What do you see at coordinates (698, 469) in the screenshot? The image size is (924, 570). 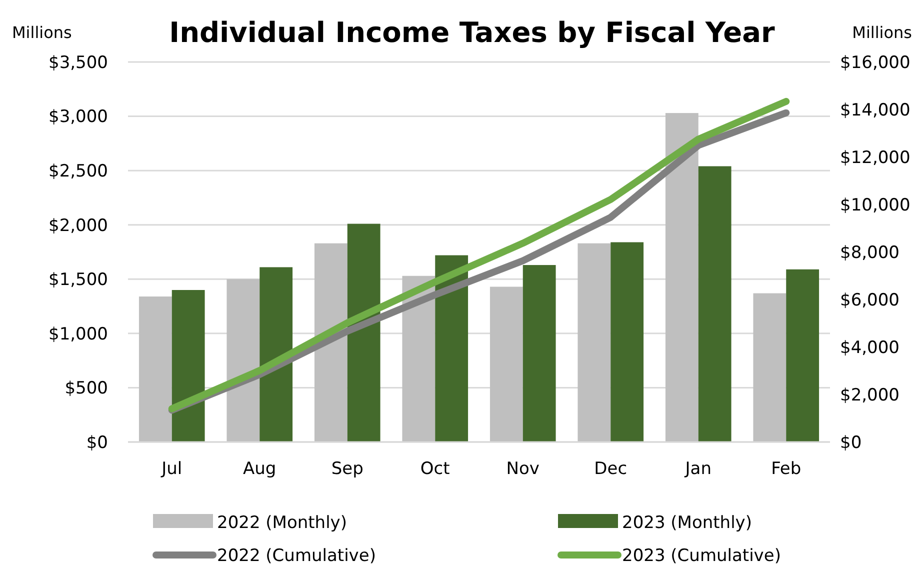 I see `x-tick-label: Jan` at bounding box center [698, 469].